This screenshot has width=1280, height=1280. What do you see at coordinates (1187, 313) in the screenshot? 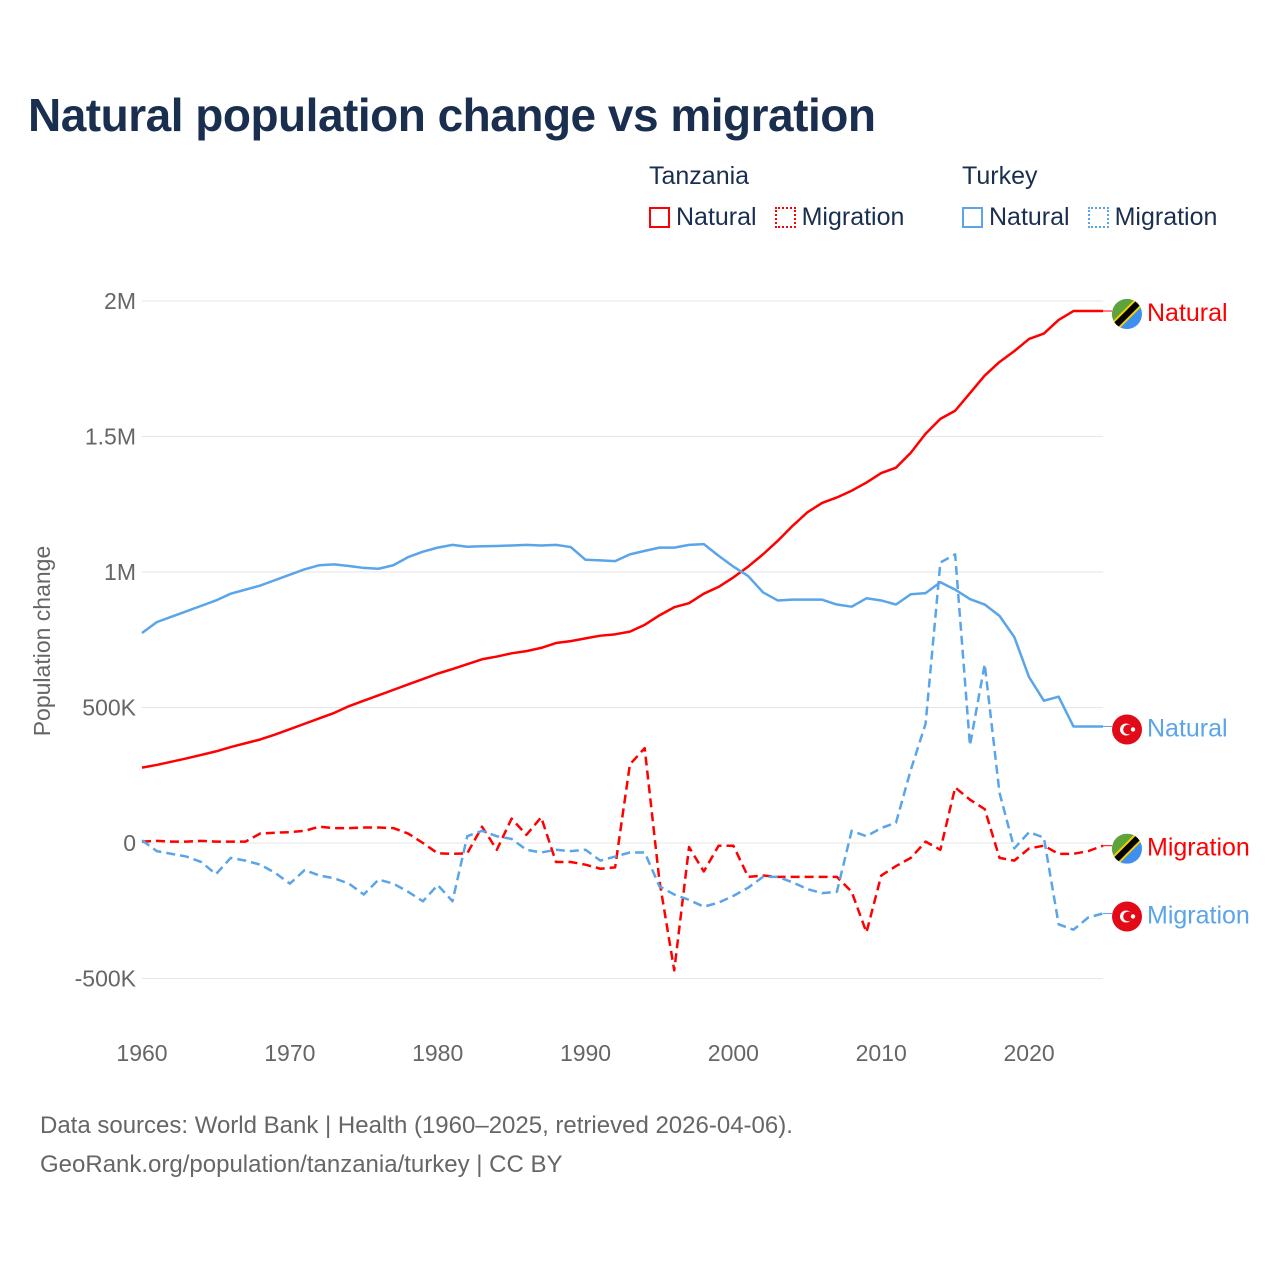
I see `series-end-label-tanzania-natural: Natural` at bounding box center [1187, 313].